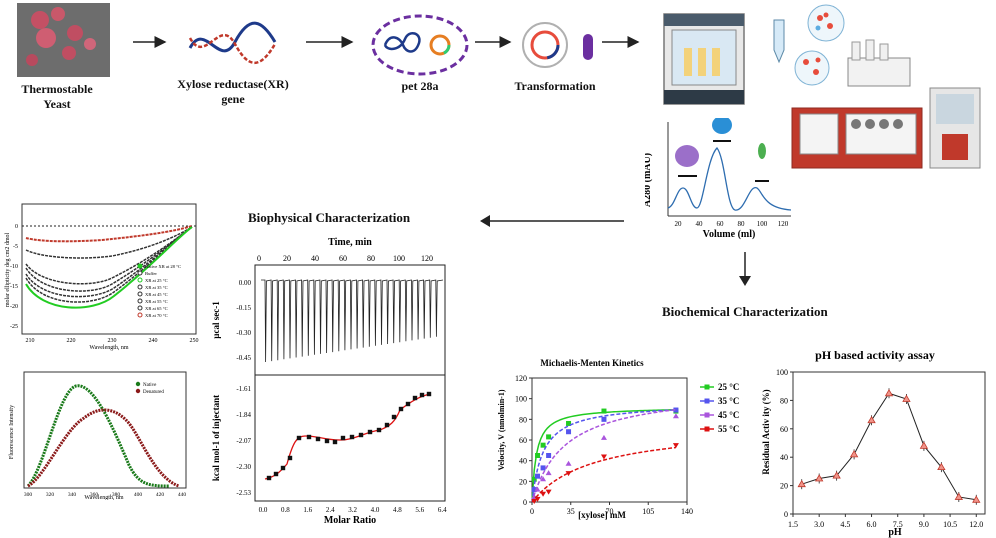 The width and height of the screenshot is (996, 538). Describe the element at coordinates (784, 486) in the screenshot. I see `ph-y-tick: 20` at that location.